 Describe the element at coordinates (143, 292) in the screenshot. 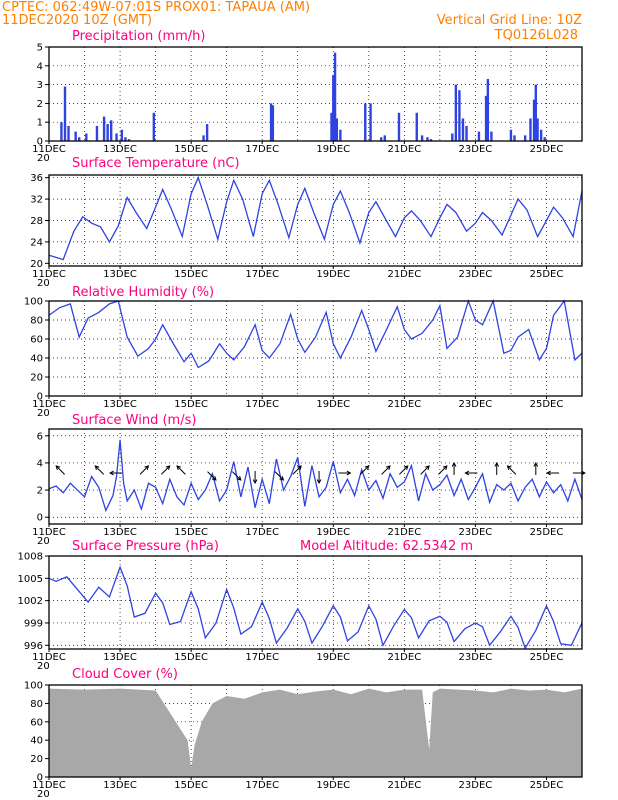

I see `panel-title: Relative Humidity (%)` at that location.